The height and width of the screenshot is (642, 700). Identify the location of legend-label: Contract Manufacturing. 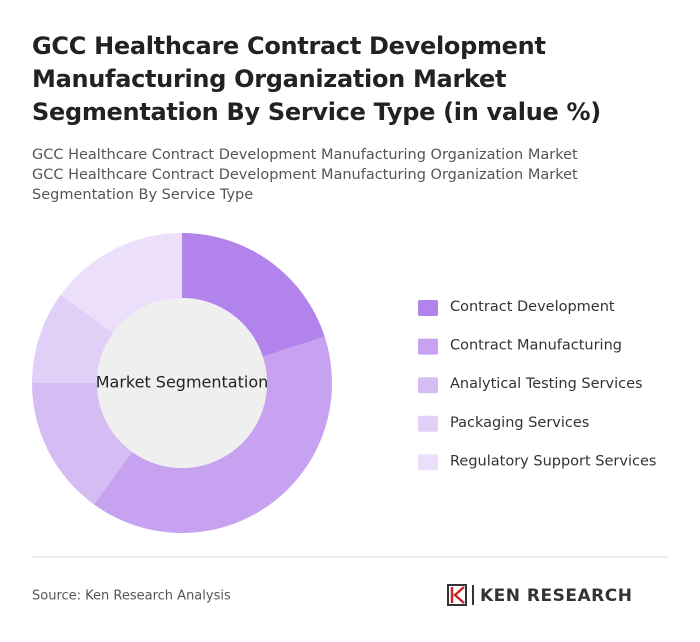
(536, 346).